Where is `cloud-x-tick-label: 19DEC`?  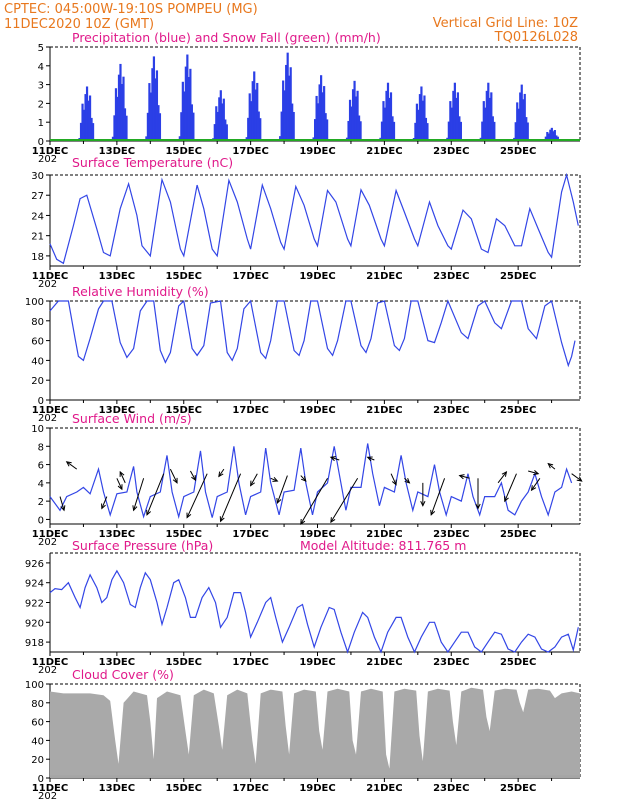
cloud-x-tick-label: 19DEC is located at coordinates (317, 788).